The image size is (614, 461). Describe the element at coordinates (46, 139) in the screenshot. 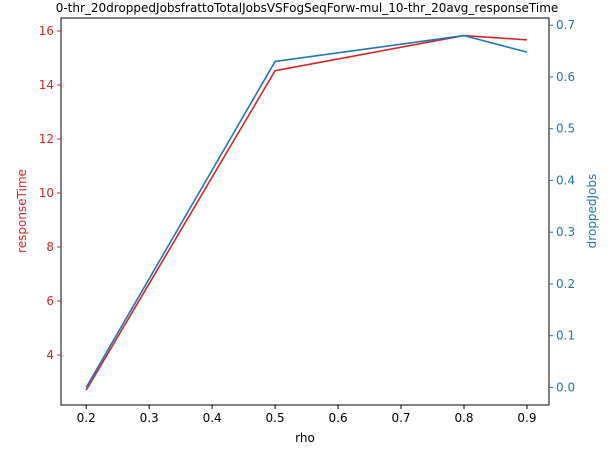

I see `left-tick-label: 12` at that location.